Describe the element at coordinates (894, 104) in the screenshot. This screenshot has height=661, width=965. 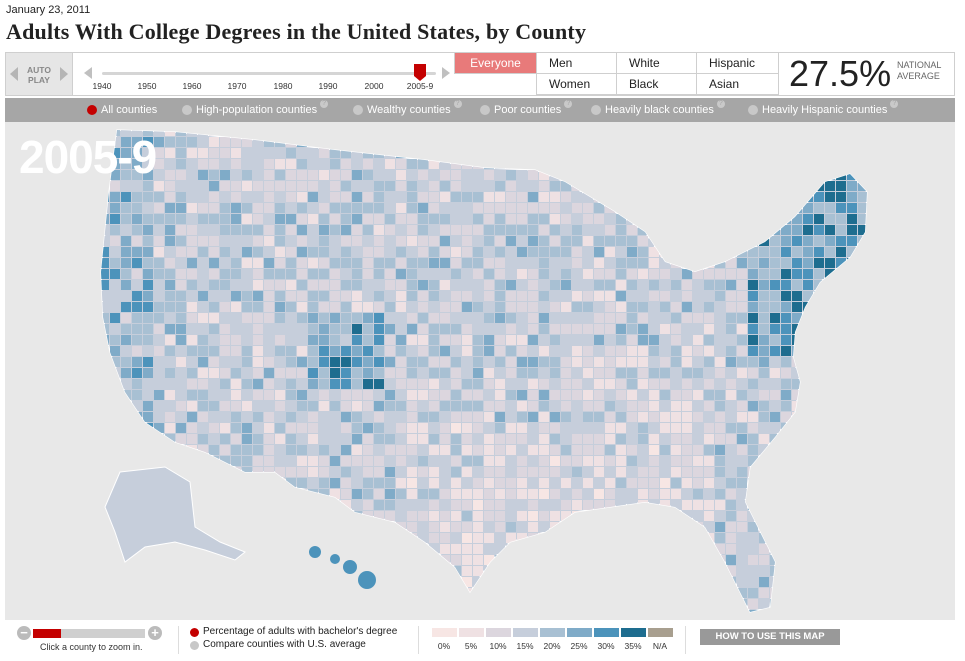
I see `help-icon: ?` at that location.